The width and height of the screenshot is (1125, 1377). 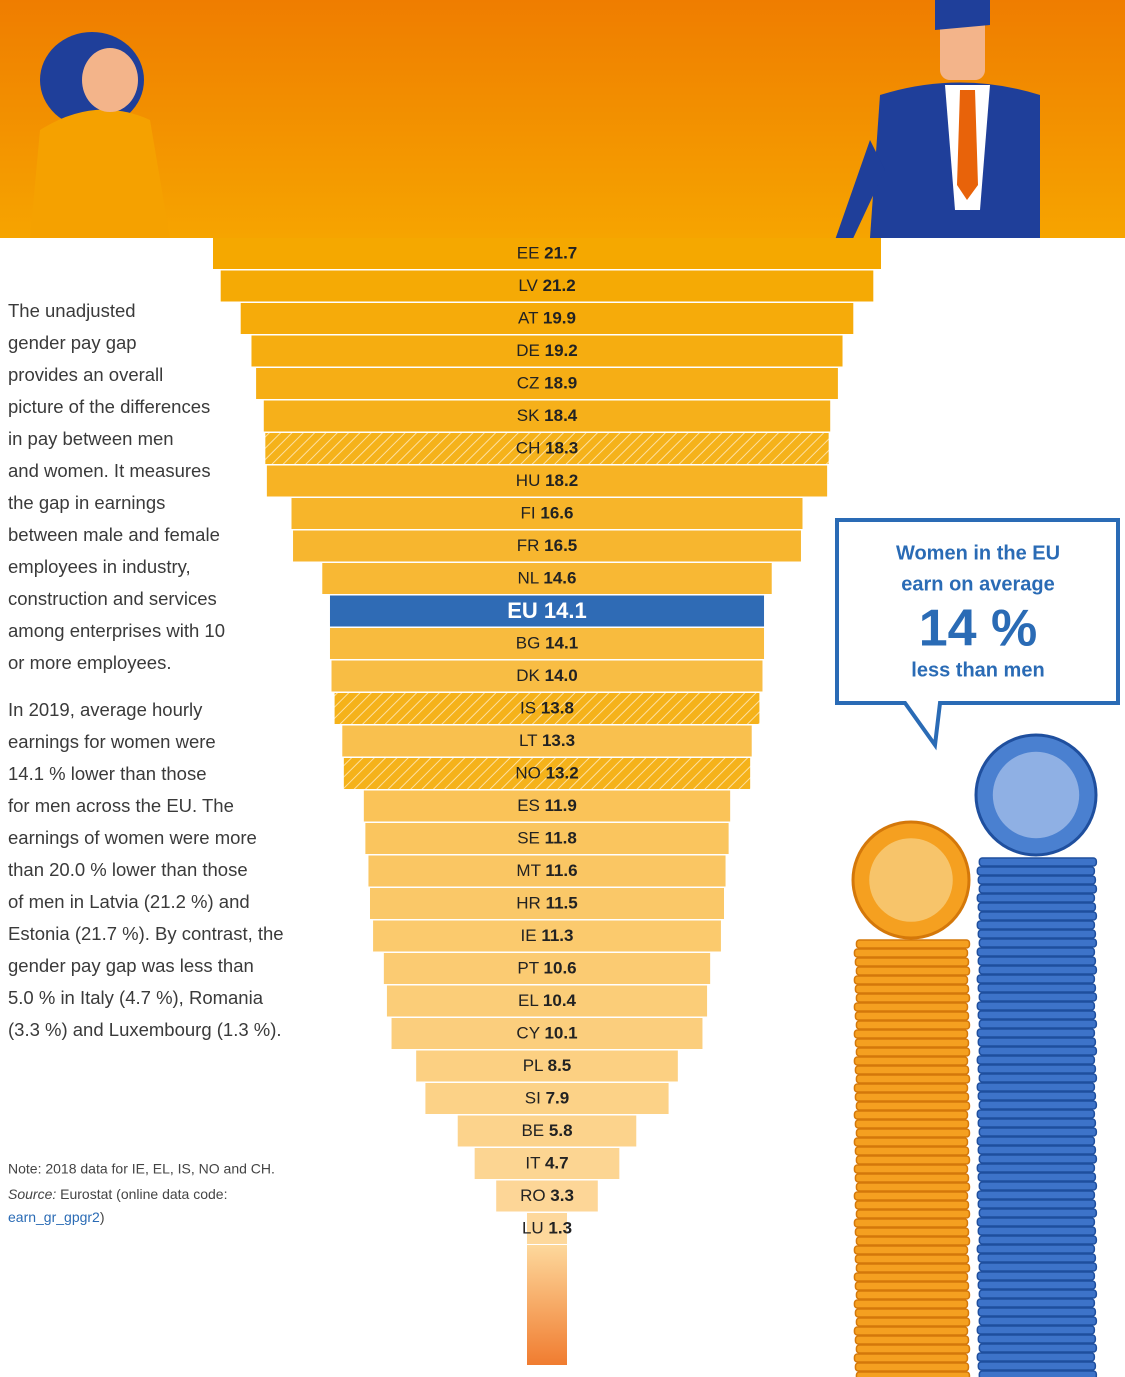 I want to click on source: Source: Eurostat (online data code:, so click(x=117, y=1194).